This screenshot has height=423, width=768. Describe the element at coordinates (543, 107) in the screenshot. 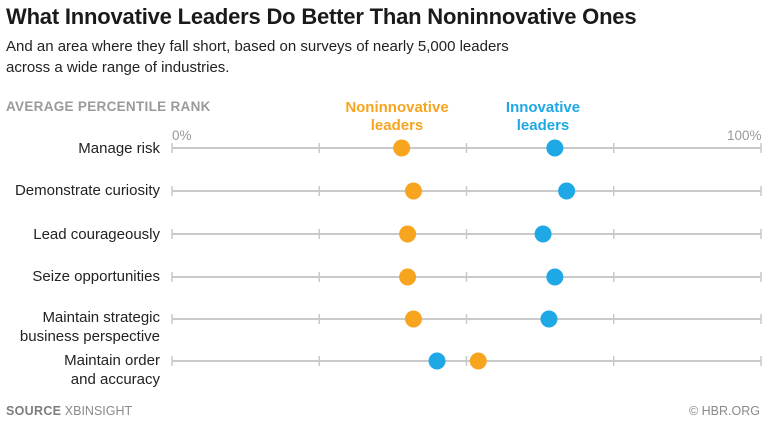

I see `legend-innovative-line-1: Innovative` at that location.